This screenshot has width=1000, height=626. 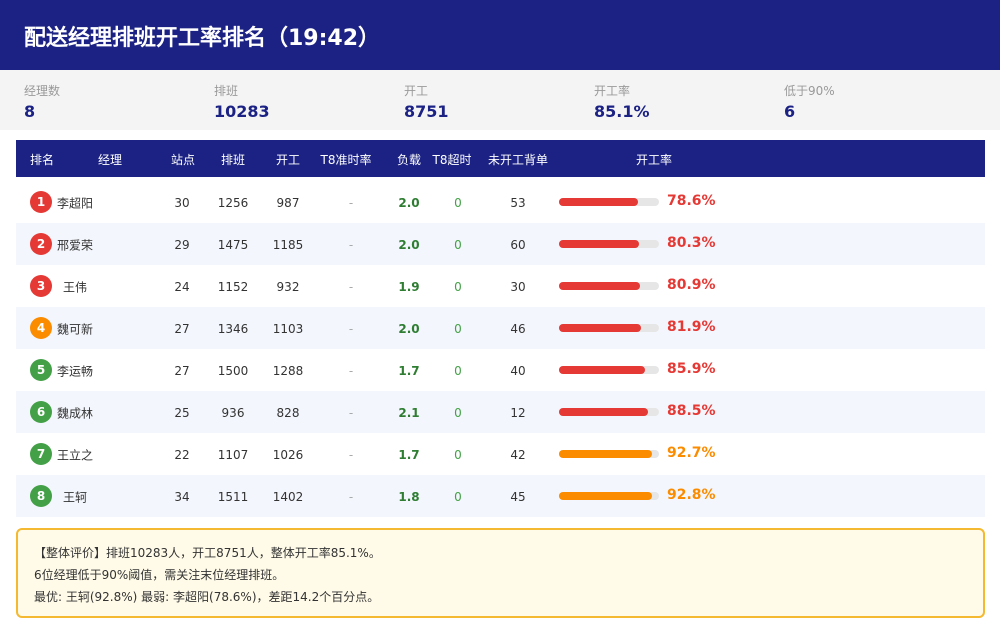 What do you see at coordinates (41, 496) in the screenshot?
I see `rank-badge: 8` at bounding box center [41, 496].